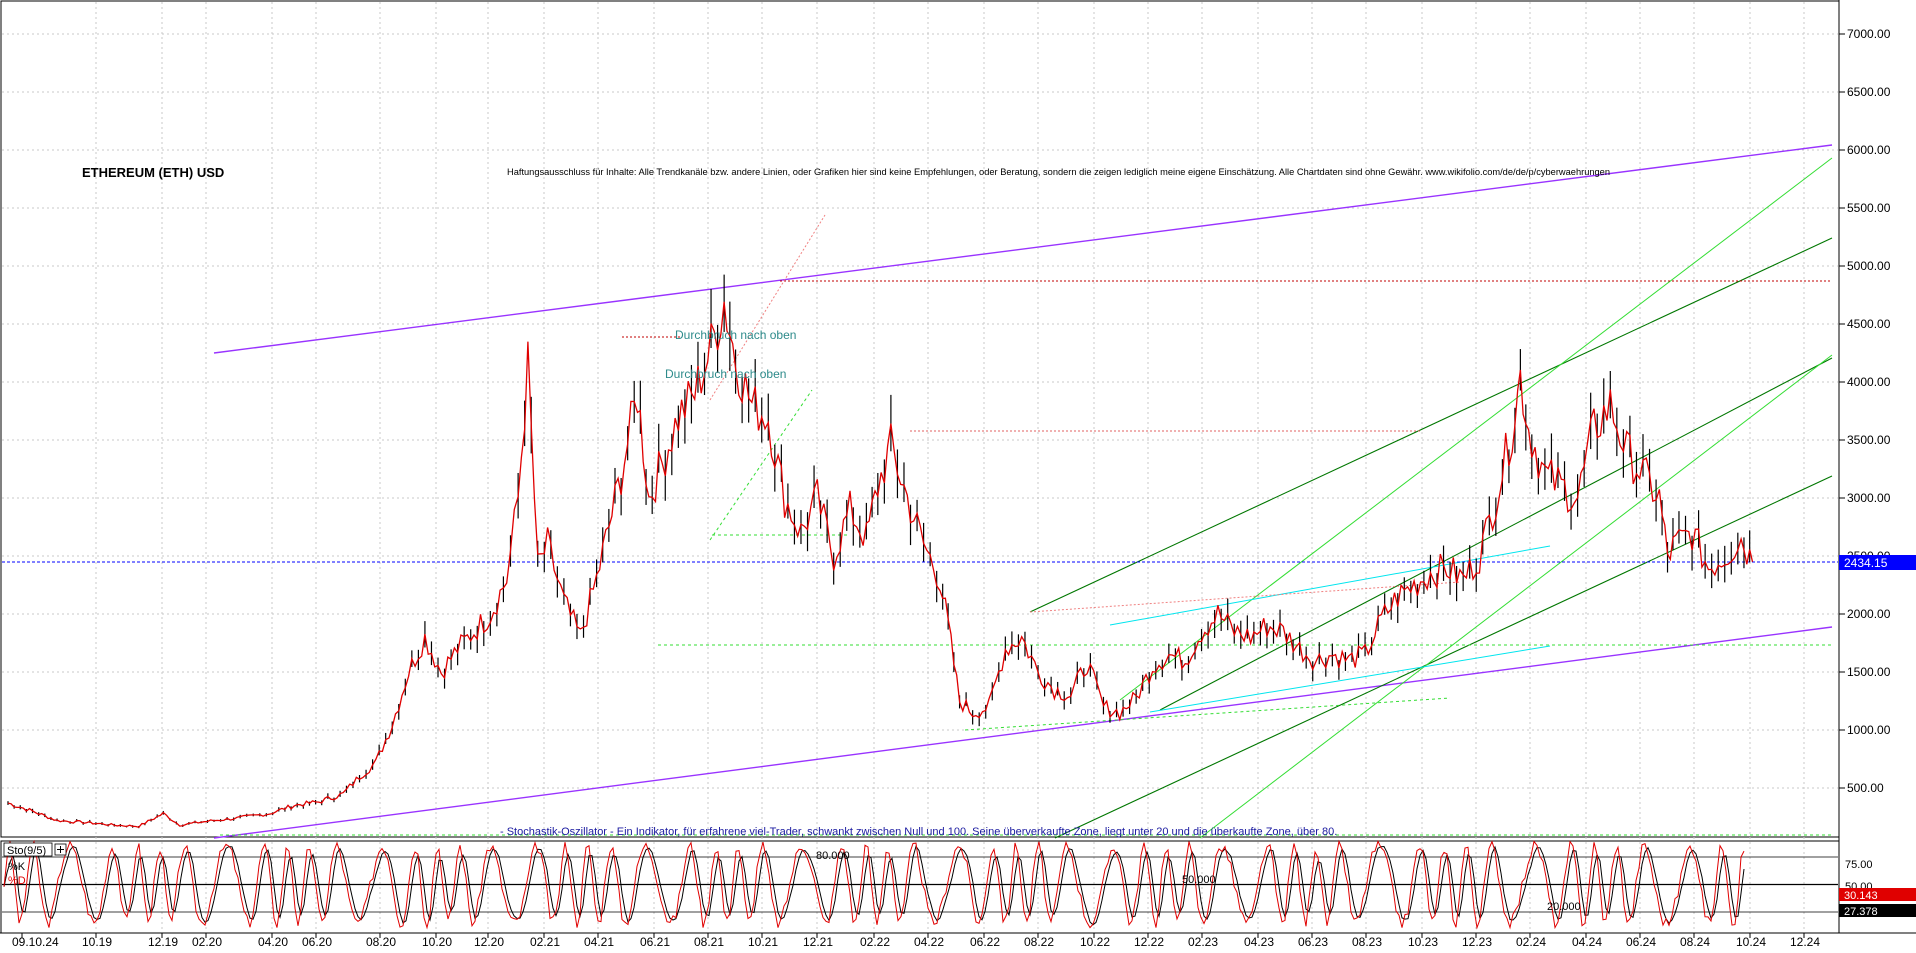 The image size is (1916, 953). What do you see at coordinates (1531, 941) in the screenshot?
I see `x-tick-label: 02.24` at bounding box center [1531, 941].